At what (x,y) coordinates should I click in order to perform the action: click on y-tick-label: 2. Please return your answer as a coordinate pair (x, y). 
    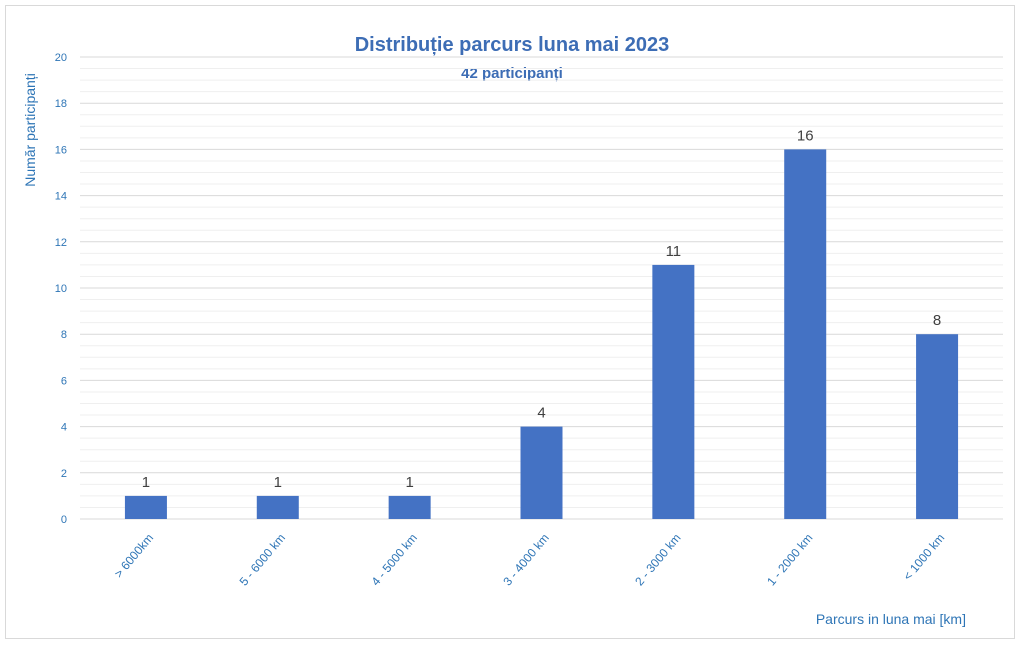
    Looking at the image, I should click on (64, 474).